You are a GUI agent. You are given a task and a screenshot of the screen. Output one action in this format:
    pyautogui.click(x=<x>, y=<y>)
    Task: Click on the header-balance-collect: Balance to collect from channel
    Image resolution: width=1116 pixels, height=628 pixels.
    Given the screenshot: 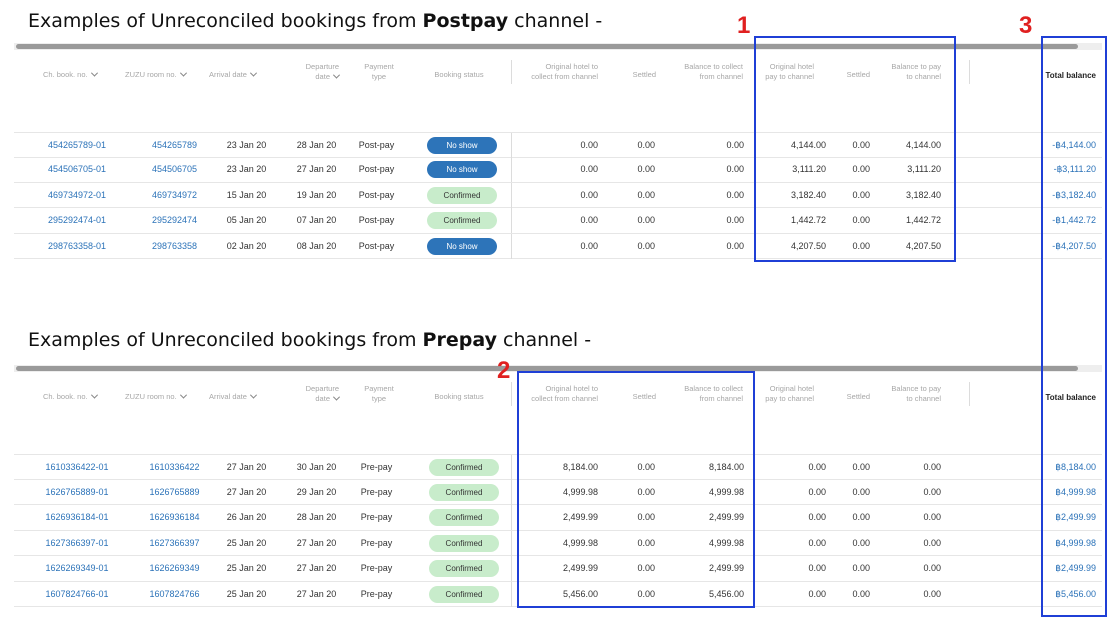 What is the action you would take?
    pyautogui.click(x=698, y=393)
    